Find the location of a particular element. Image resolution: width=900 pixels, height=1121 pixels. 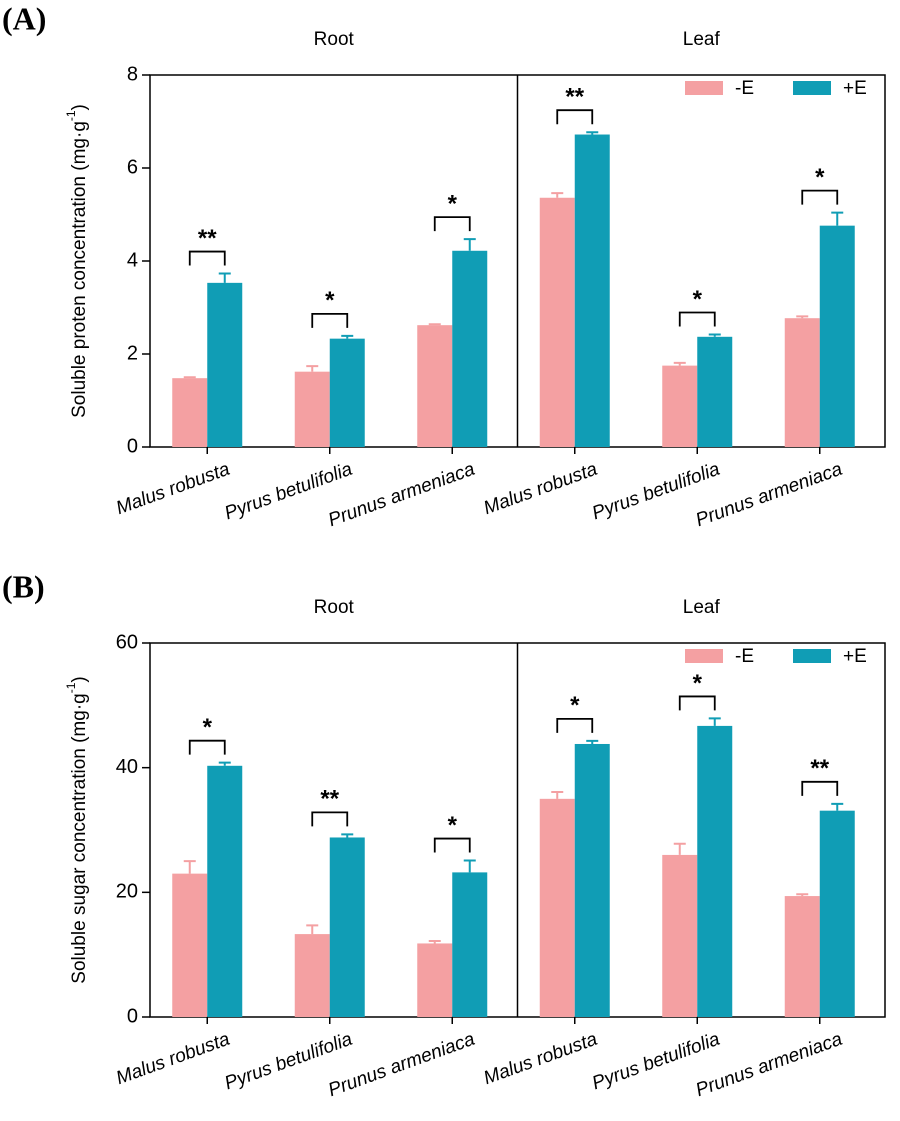

y-tick-label: 6 is located at coordinates (132, 167).